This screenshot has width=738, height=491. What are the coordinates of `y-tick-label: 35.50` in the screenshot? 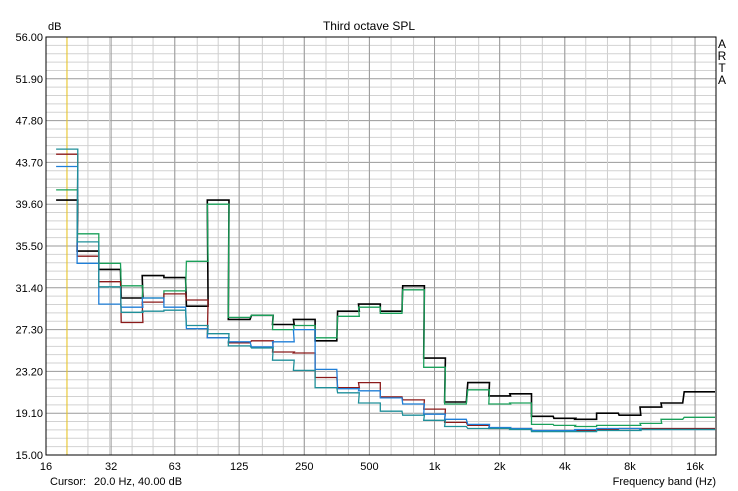 It's located at (29, 247).